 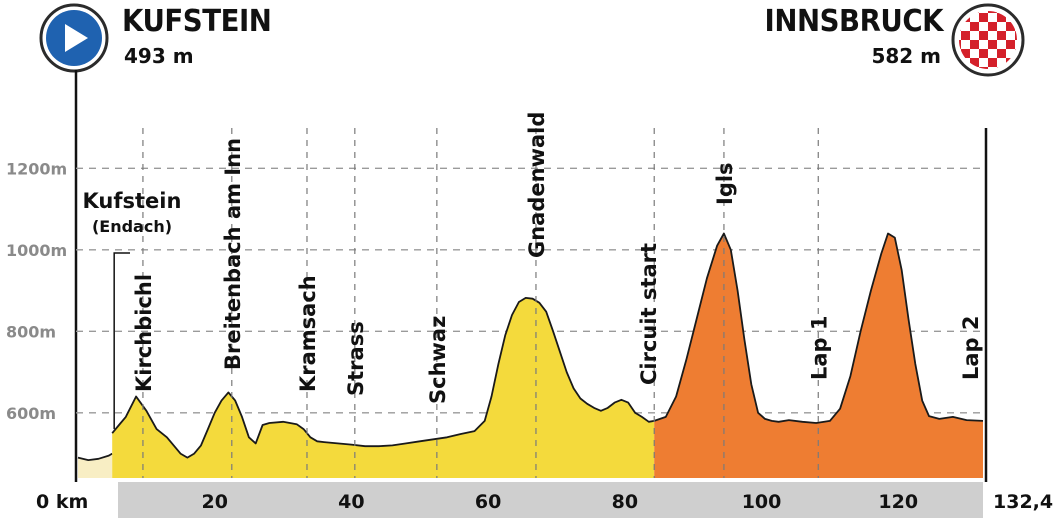 What do you see at coordinates (31, 331) in the screenshot?
I see `y-tick-label: 800m` at bounding box center [31, 331].